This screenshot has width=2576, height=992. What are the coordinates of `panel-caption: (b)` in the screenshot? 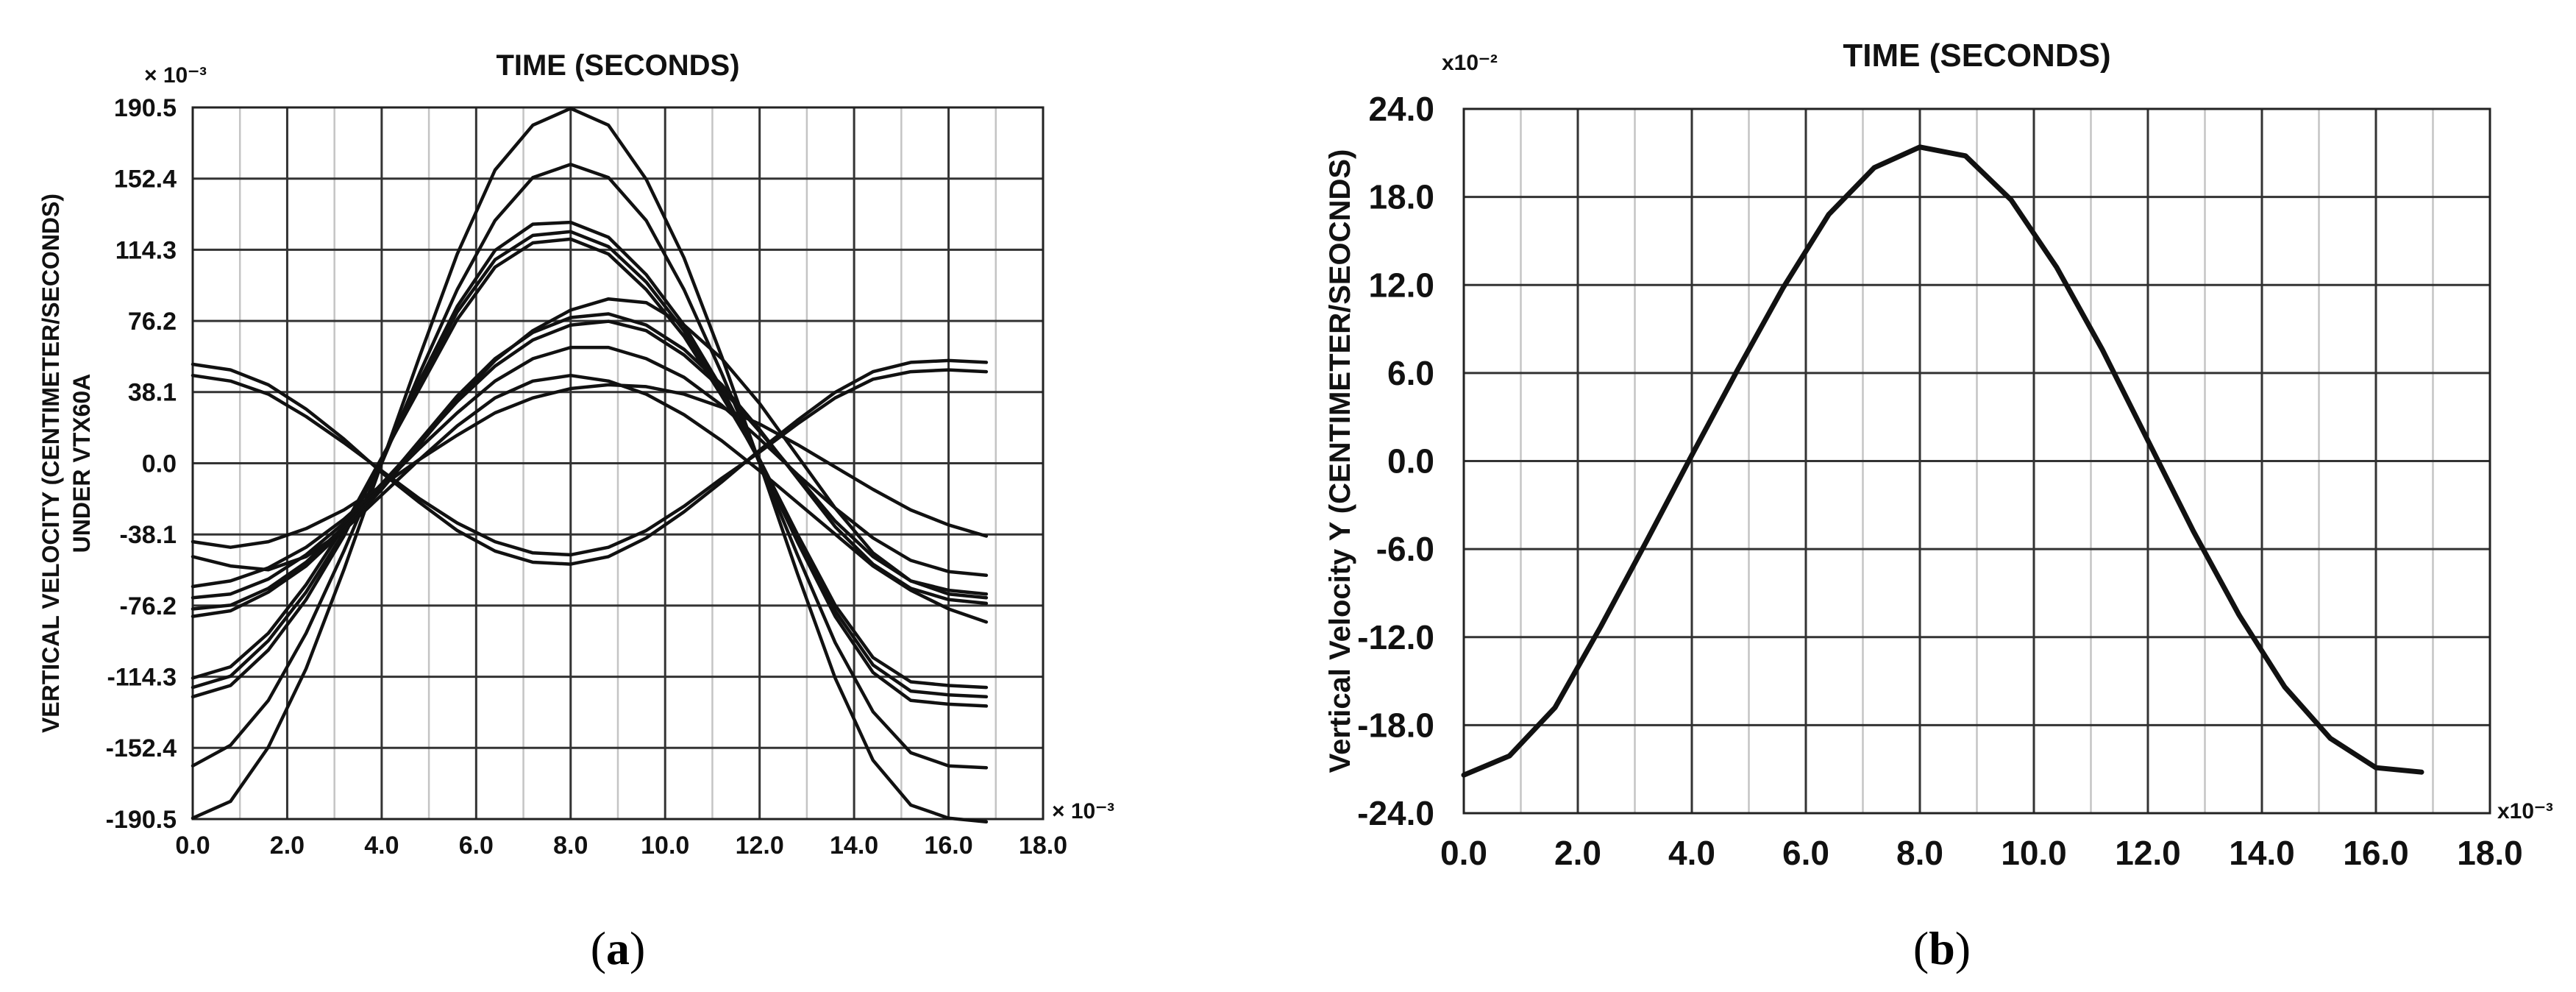 It's located at (1942, 948).